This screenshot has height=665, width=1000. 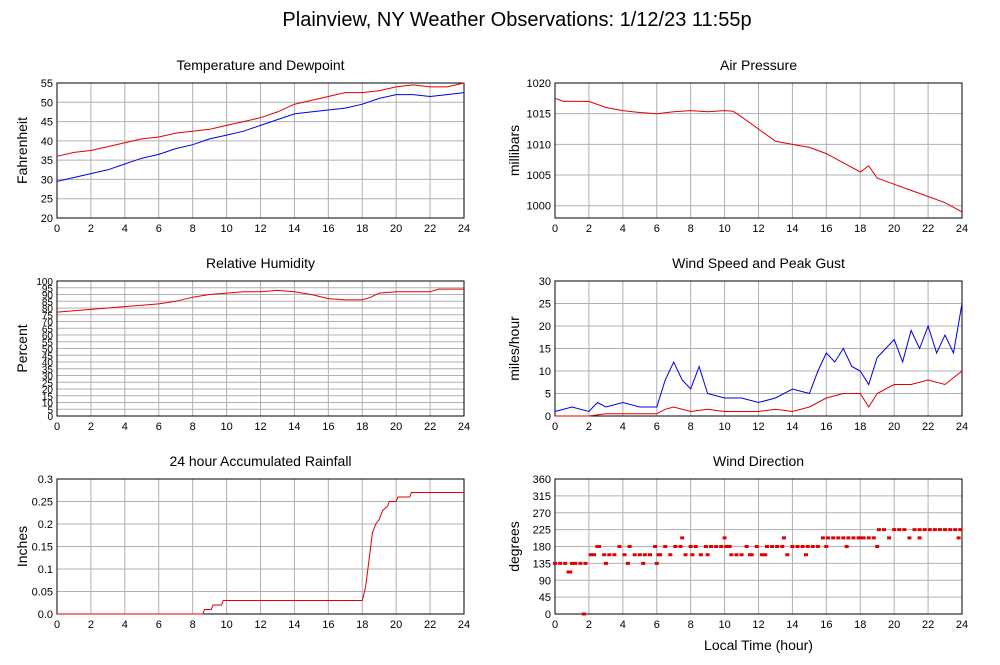 What do you see at coordinates (45, 570) in the screenshot?
I see `y-tick-label: 0.1` at bounding box center [45, 570].